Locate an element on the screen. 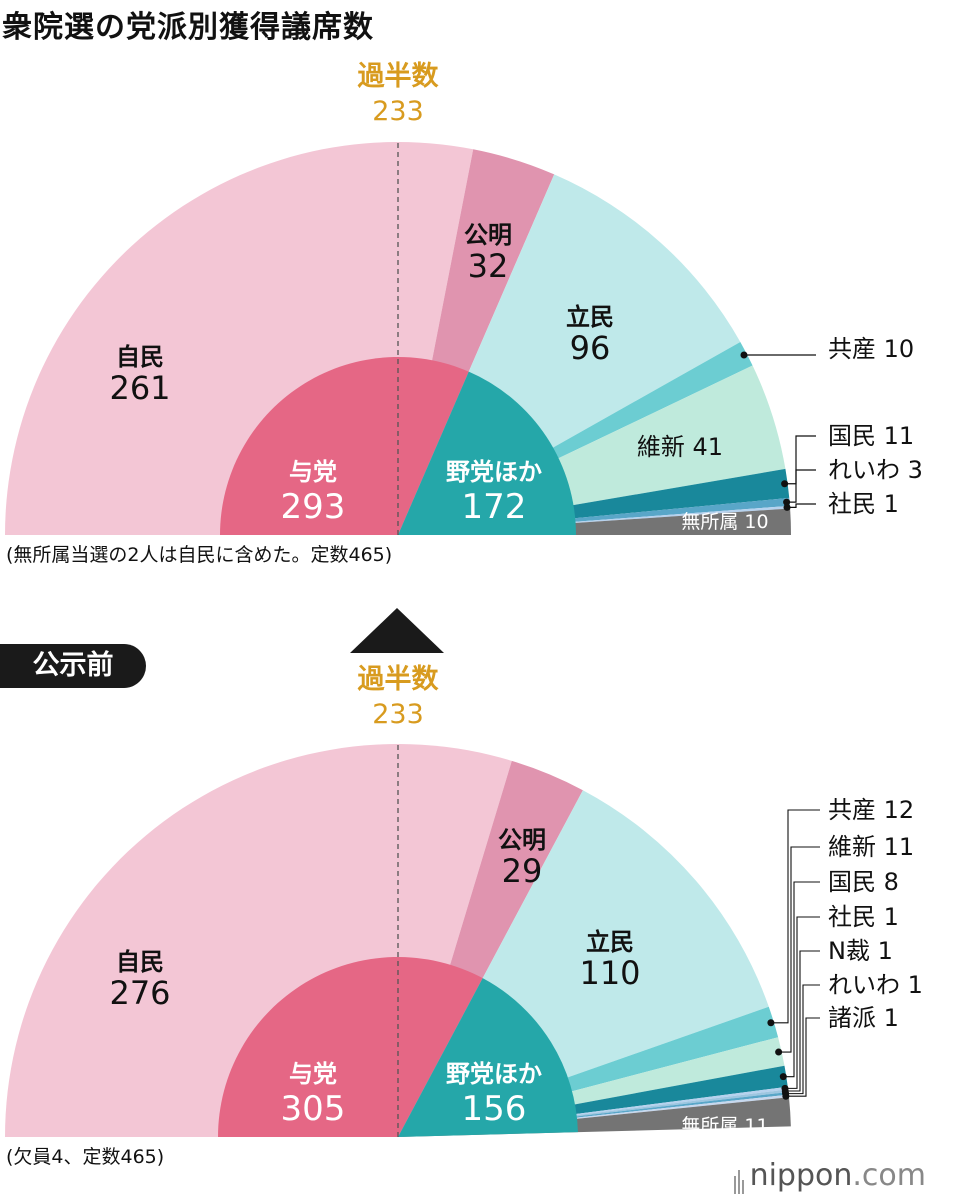 The height and width of the screenshot is (1200, 960). majority-label-0-name: 過半数 is located at coordinates (399, 76).